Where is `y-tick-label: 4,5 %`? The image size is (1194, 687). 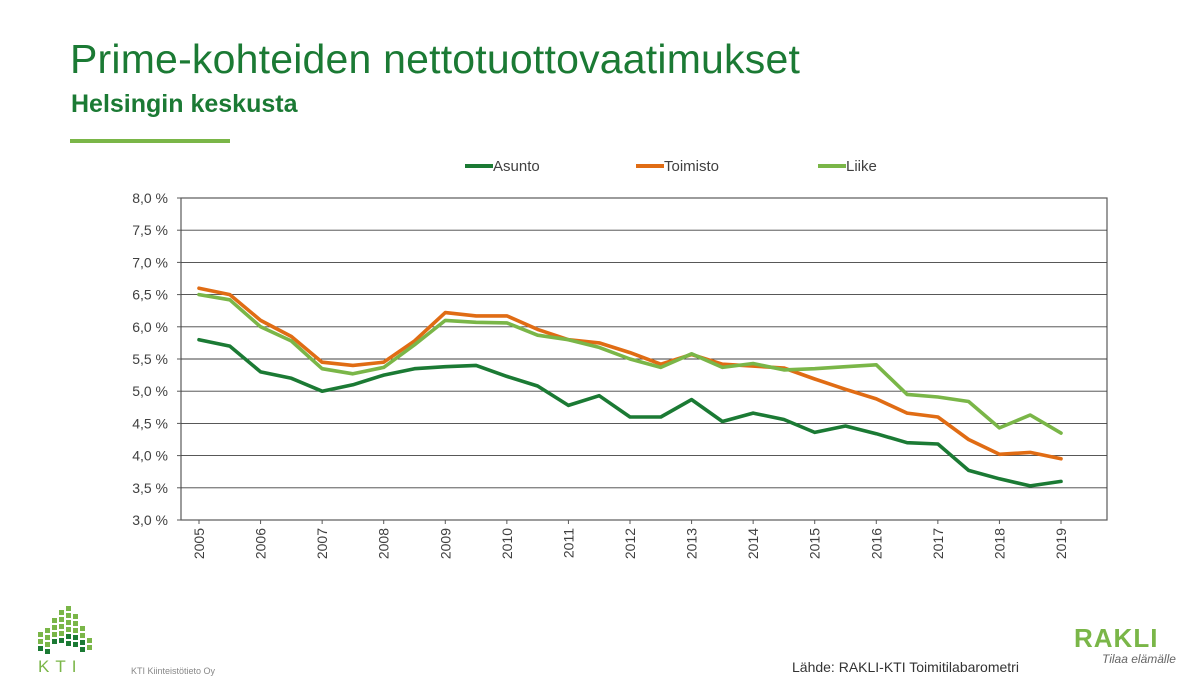
y-tick-label: 4,5 % is located at coordinates (150, 423).